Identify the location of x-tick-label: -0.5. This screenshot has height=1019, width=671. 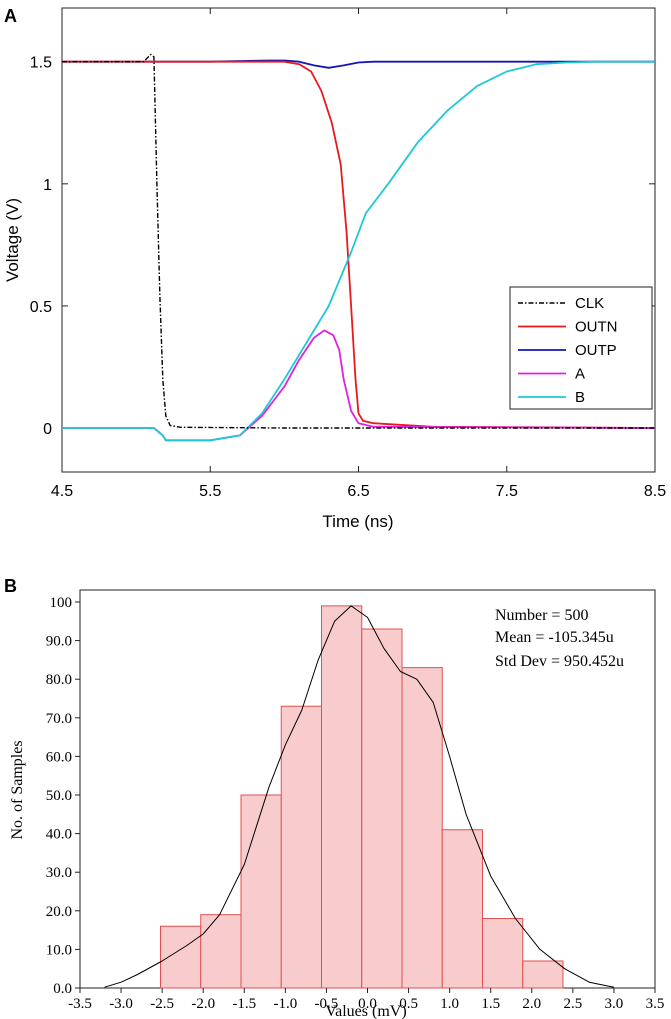
(327, 1004).